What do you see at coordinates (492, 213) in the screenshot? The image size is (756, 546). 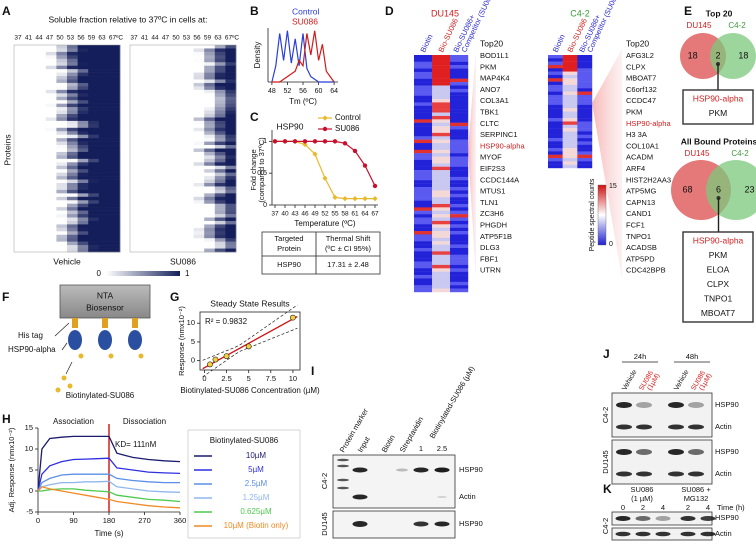 I see `gene-label: ZC3H6` at bounding box center [492, 213].